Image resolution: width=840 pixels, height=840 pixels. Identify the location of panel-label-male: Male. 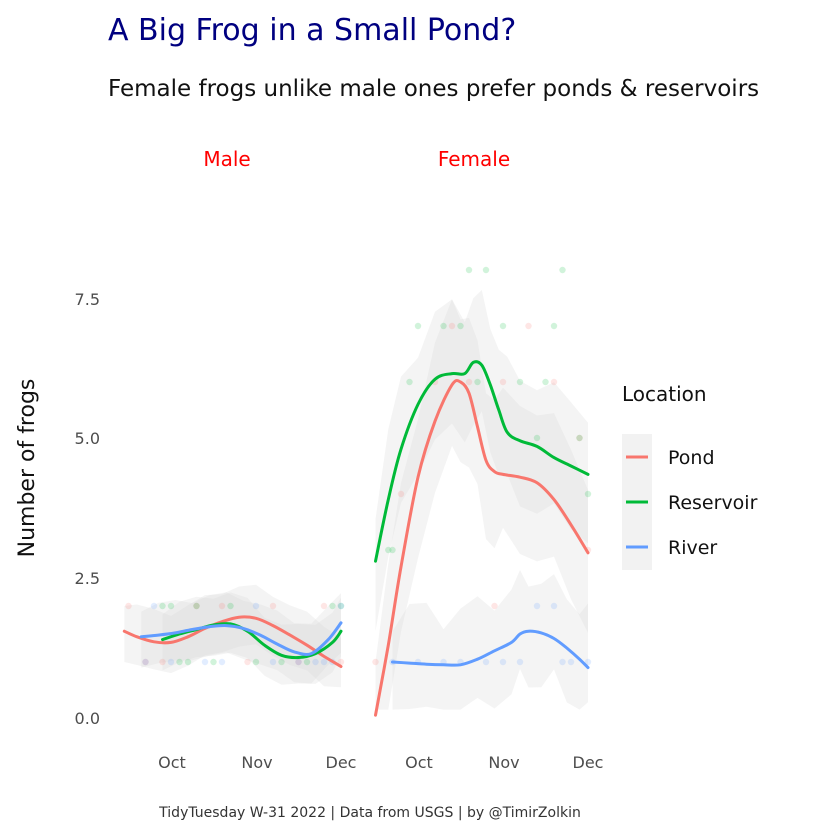
(226, 159).